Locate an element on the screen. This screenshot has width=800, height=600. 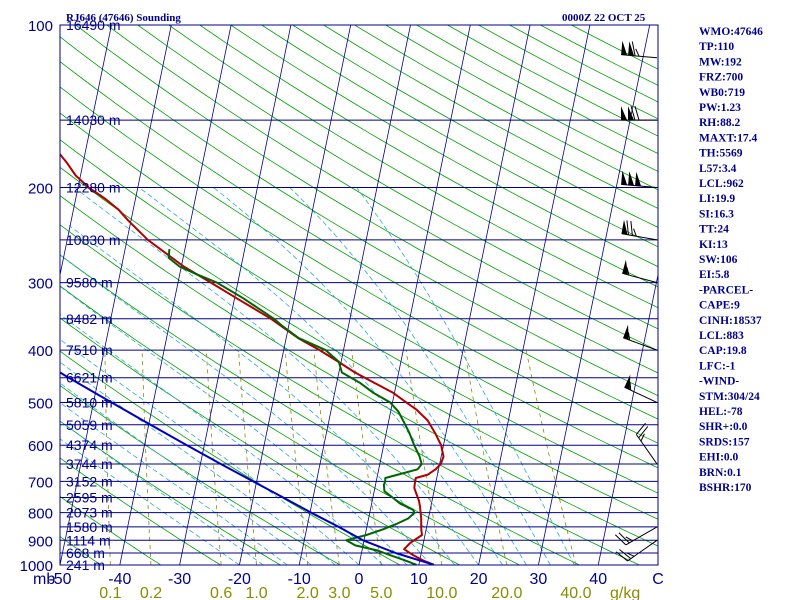
height-label: 9580 m is located at coordinates (89, 283).